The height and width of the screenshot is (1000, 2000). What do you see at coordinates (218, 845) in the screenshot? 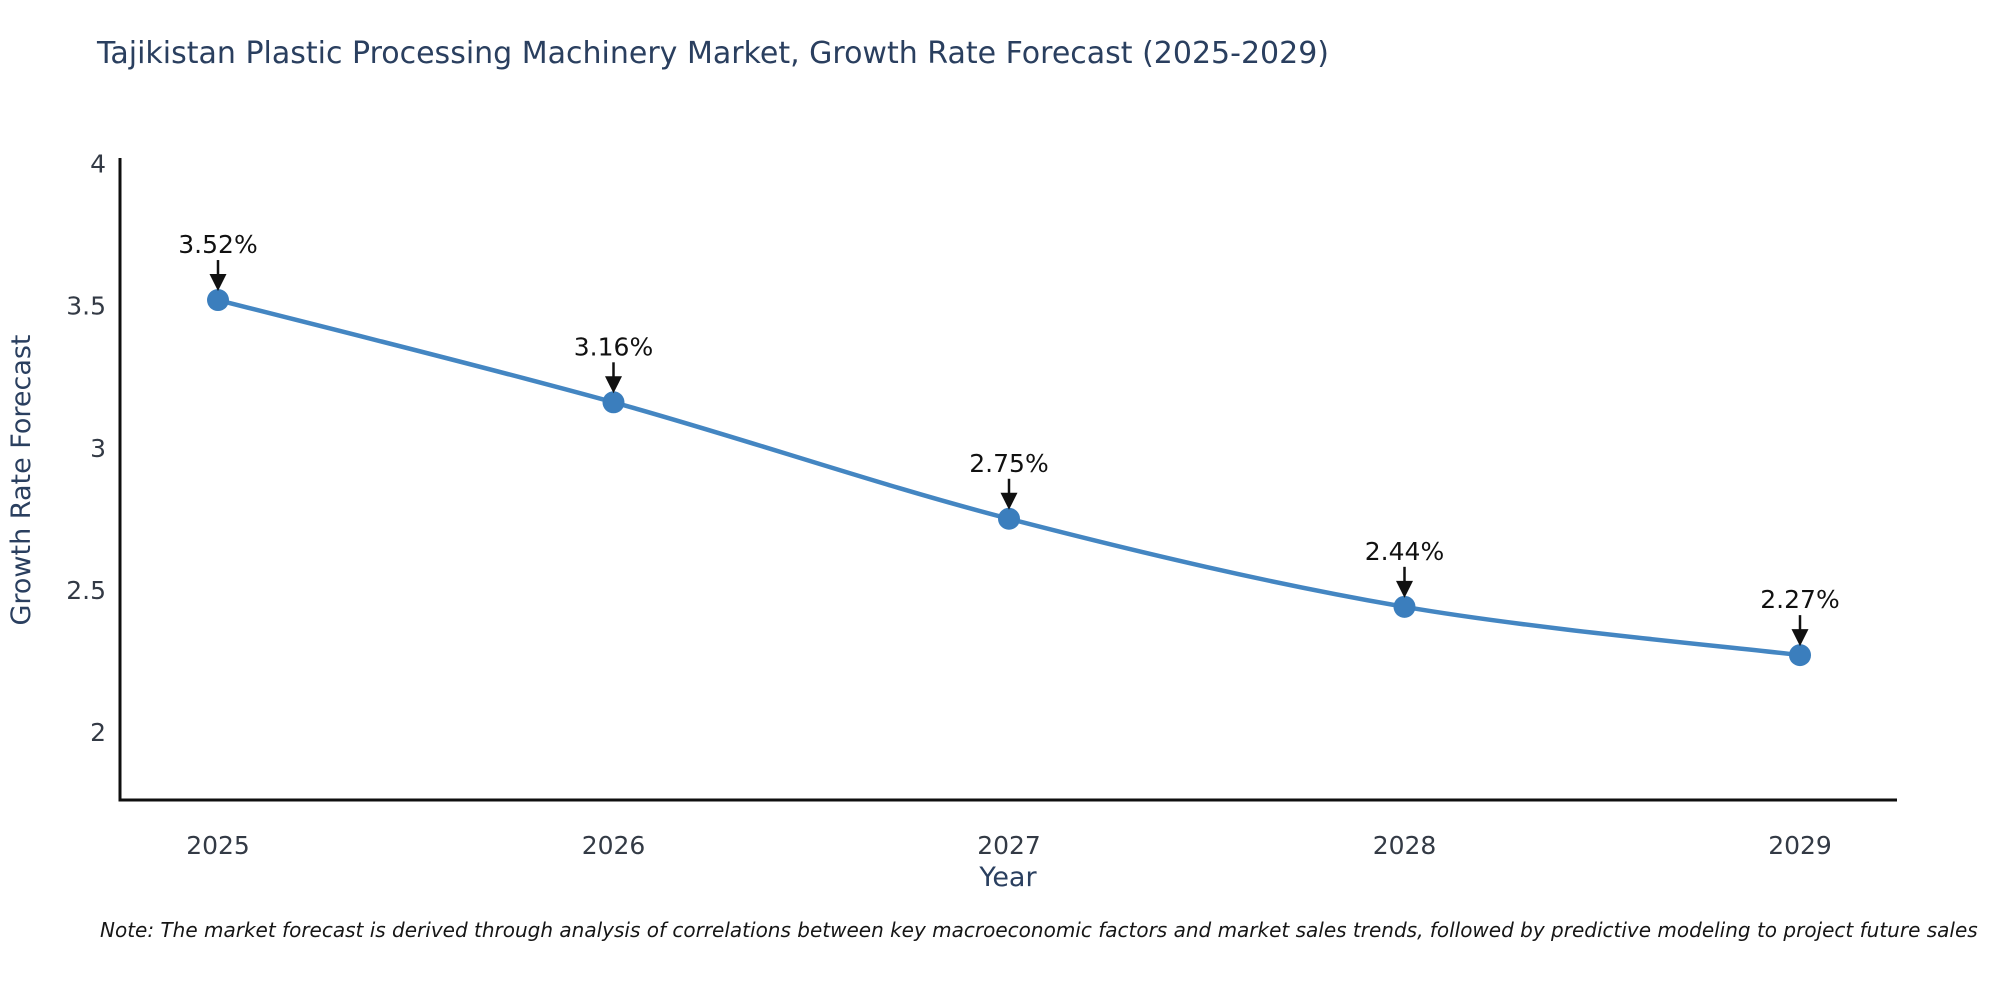
I see `x-tick-label: 2025` at bounding box center [218, 845].